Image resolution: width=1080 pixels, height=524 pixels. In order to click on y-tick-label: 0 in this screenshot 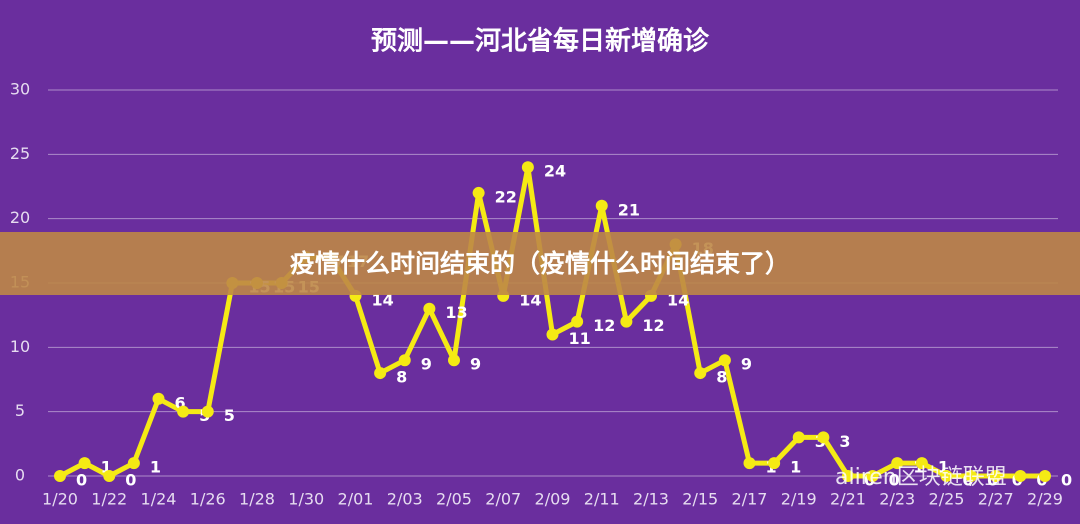, I will do `click(20, 475)`.